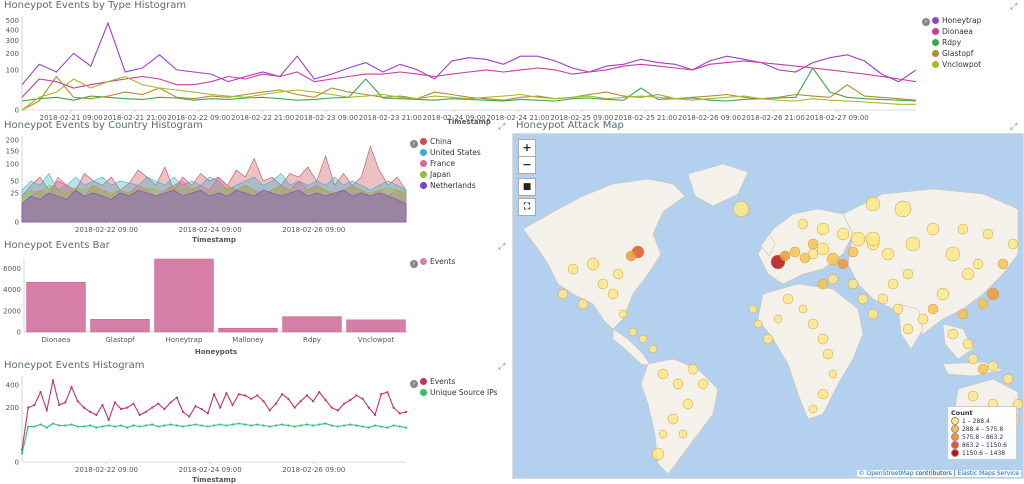 The width and height of the screenshot is (1024, 484). I want to click on legend-item: Glastopf, so click(956, 53).